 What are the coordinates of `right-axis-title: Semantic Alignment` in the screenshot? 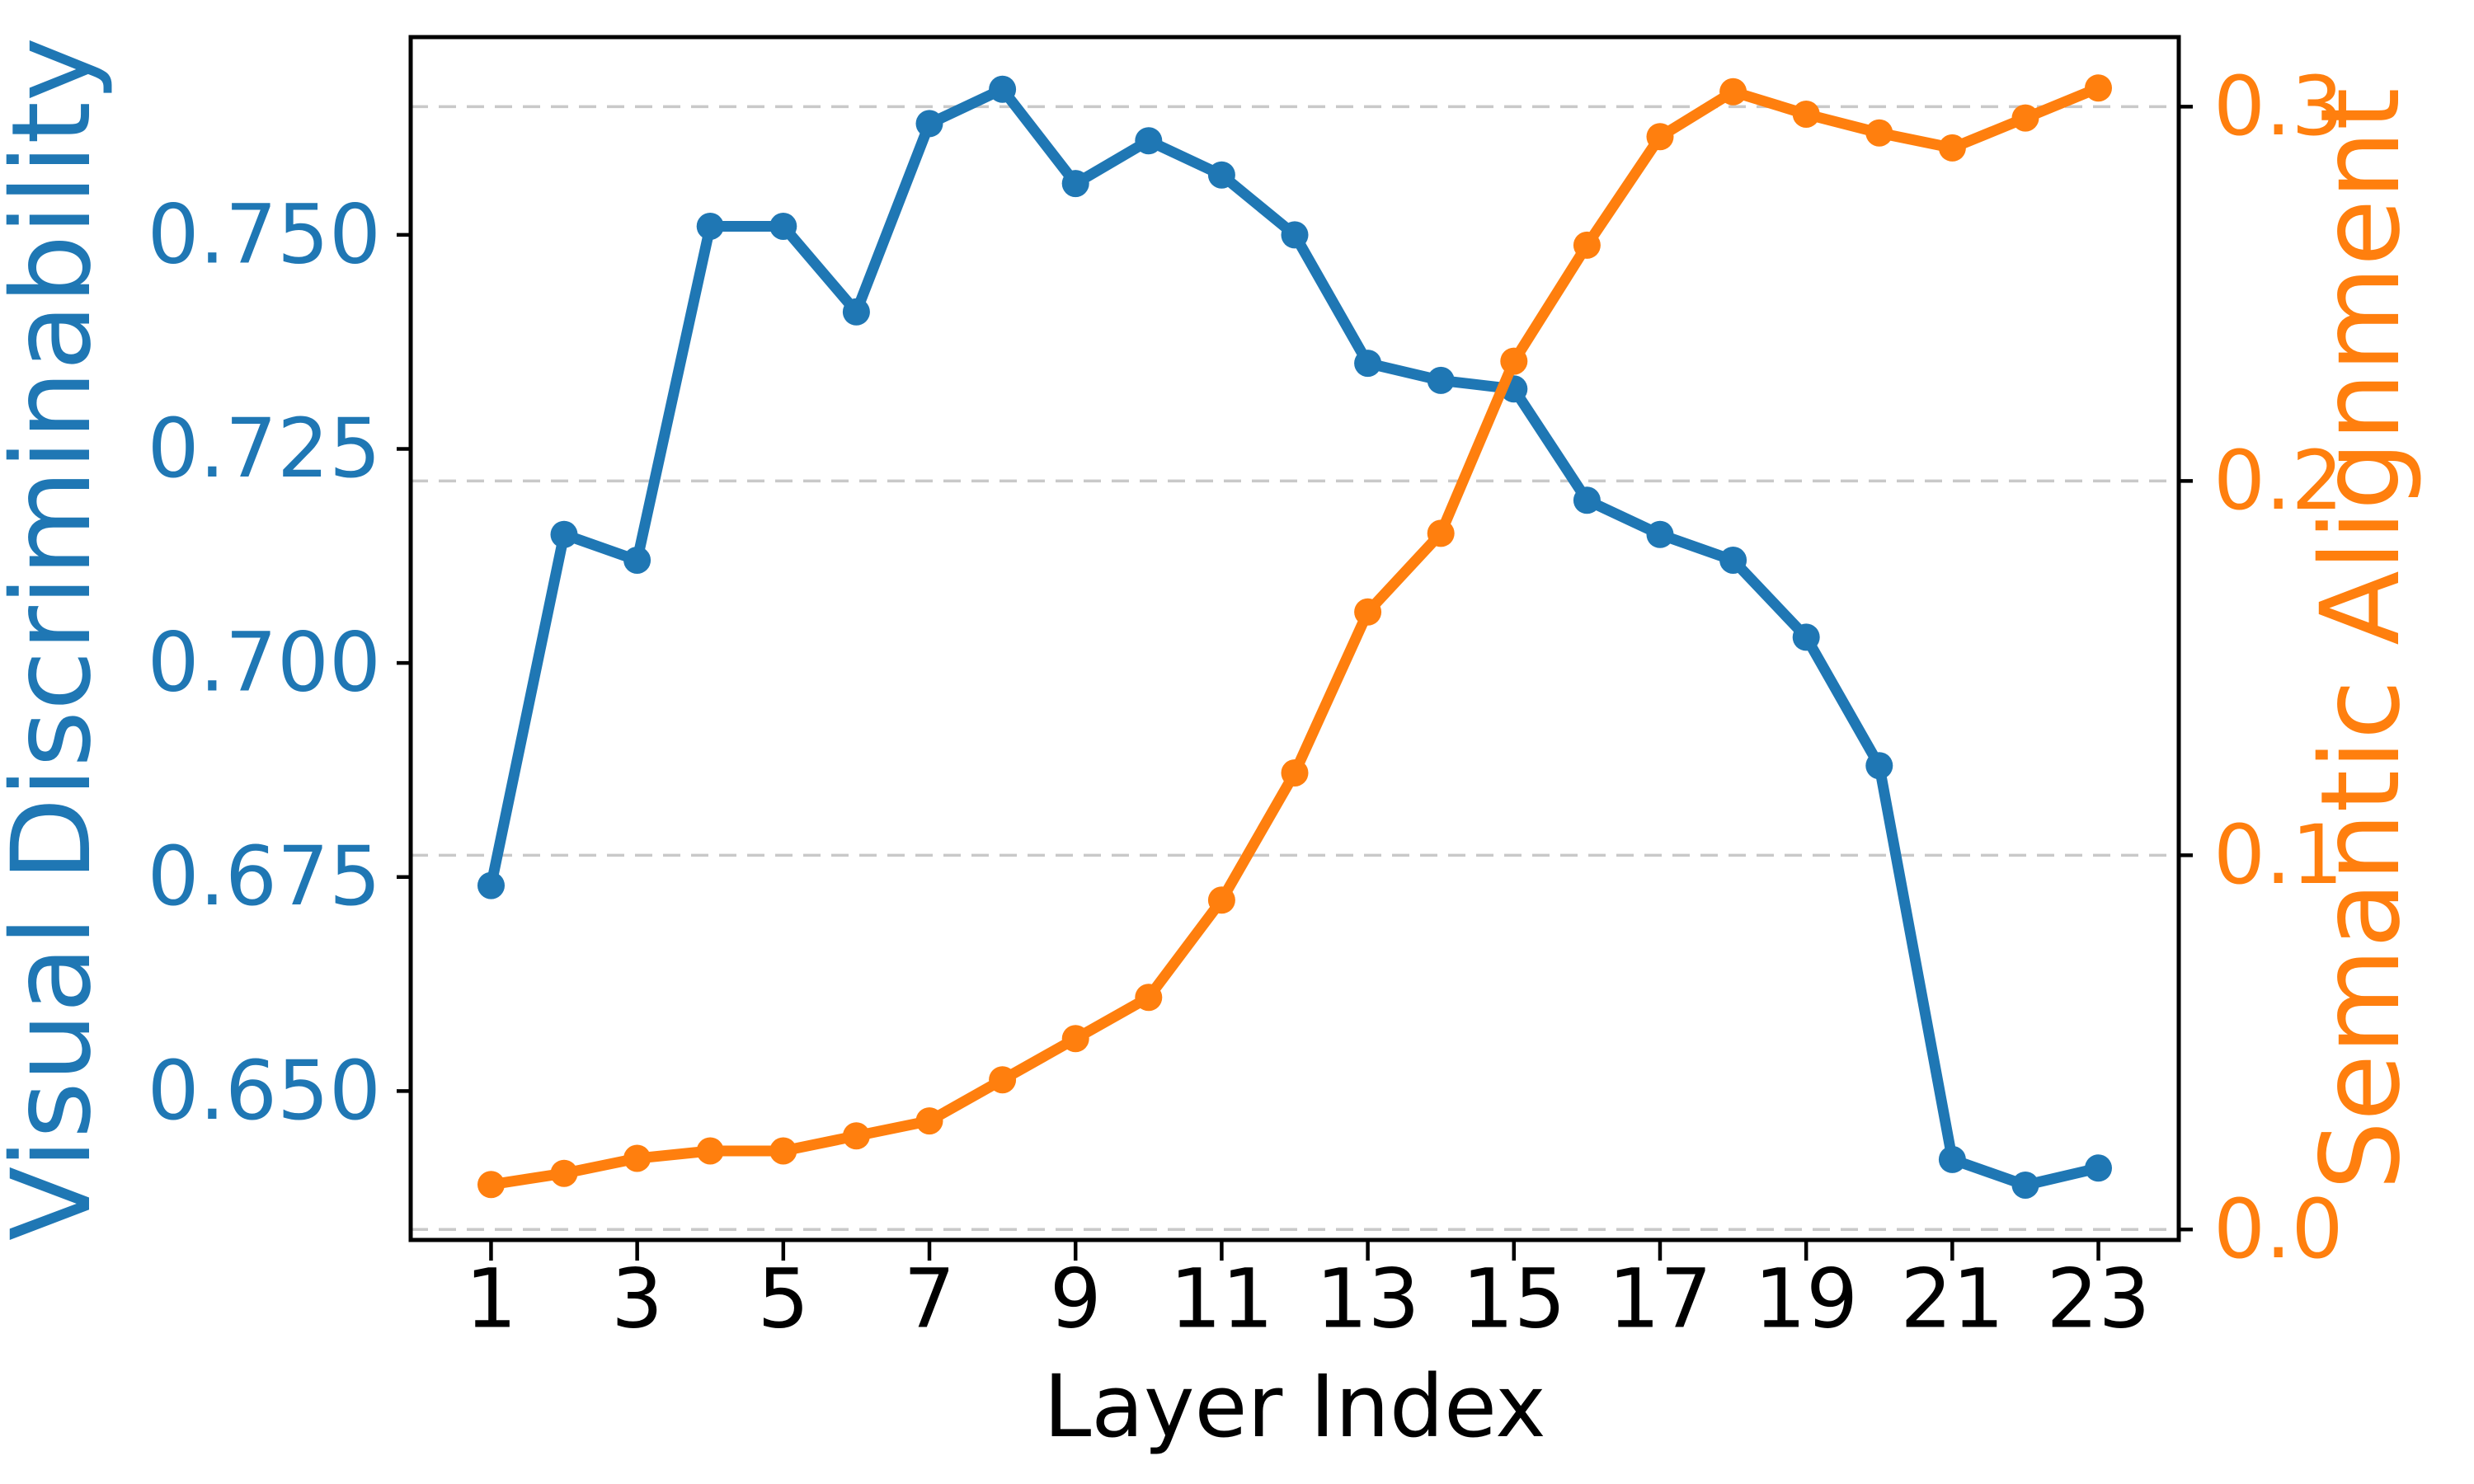 It's located at (2361, 638).